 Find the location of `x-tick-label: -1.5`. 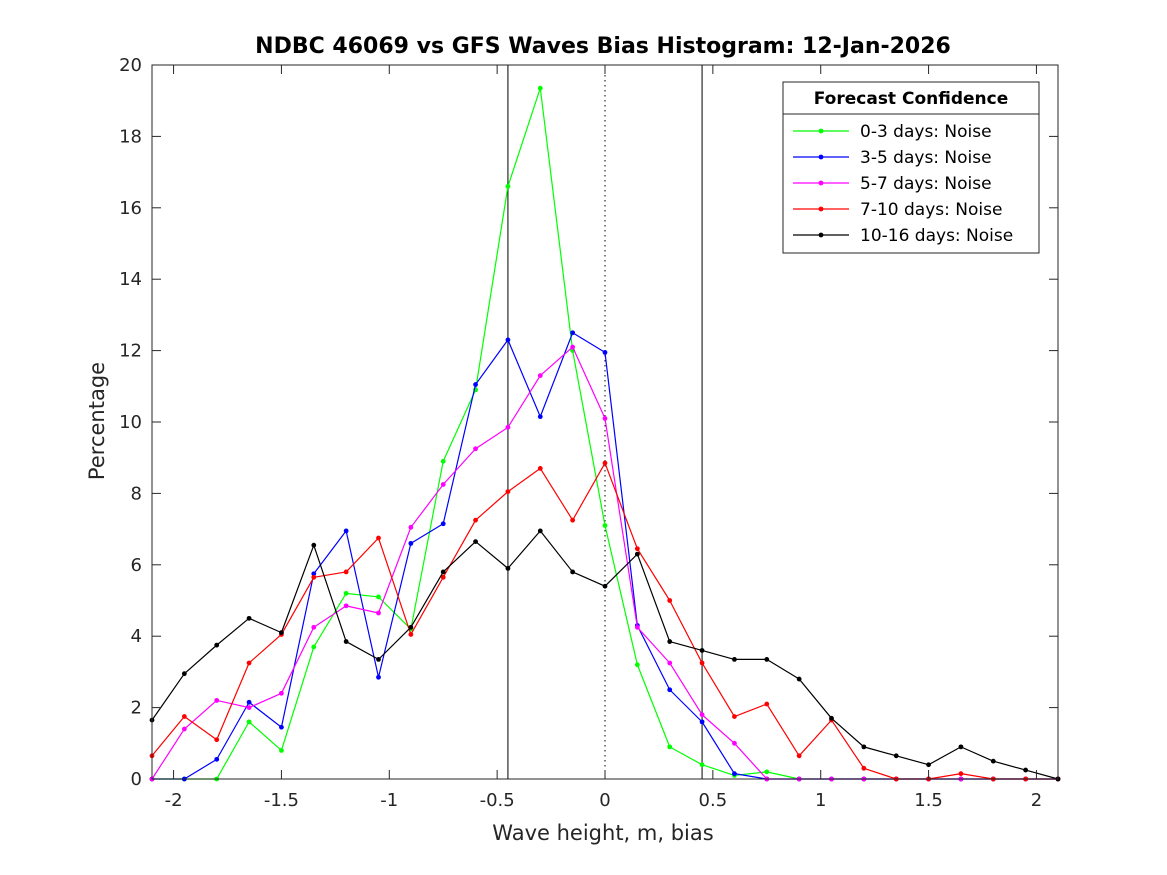

x-tick-label: -1.5 is located at coordinates (281, 800).